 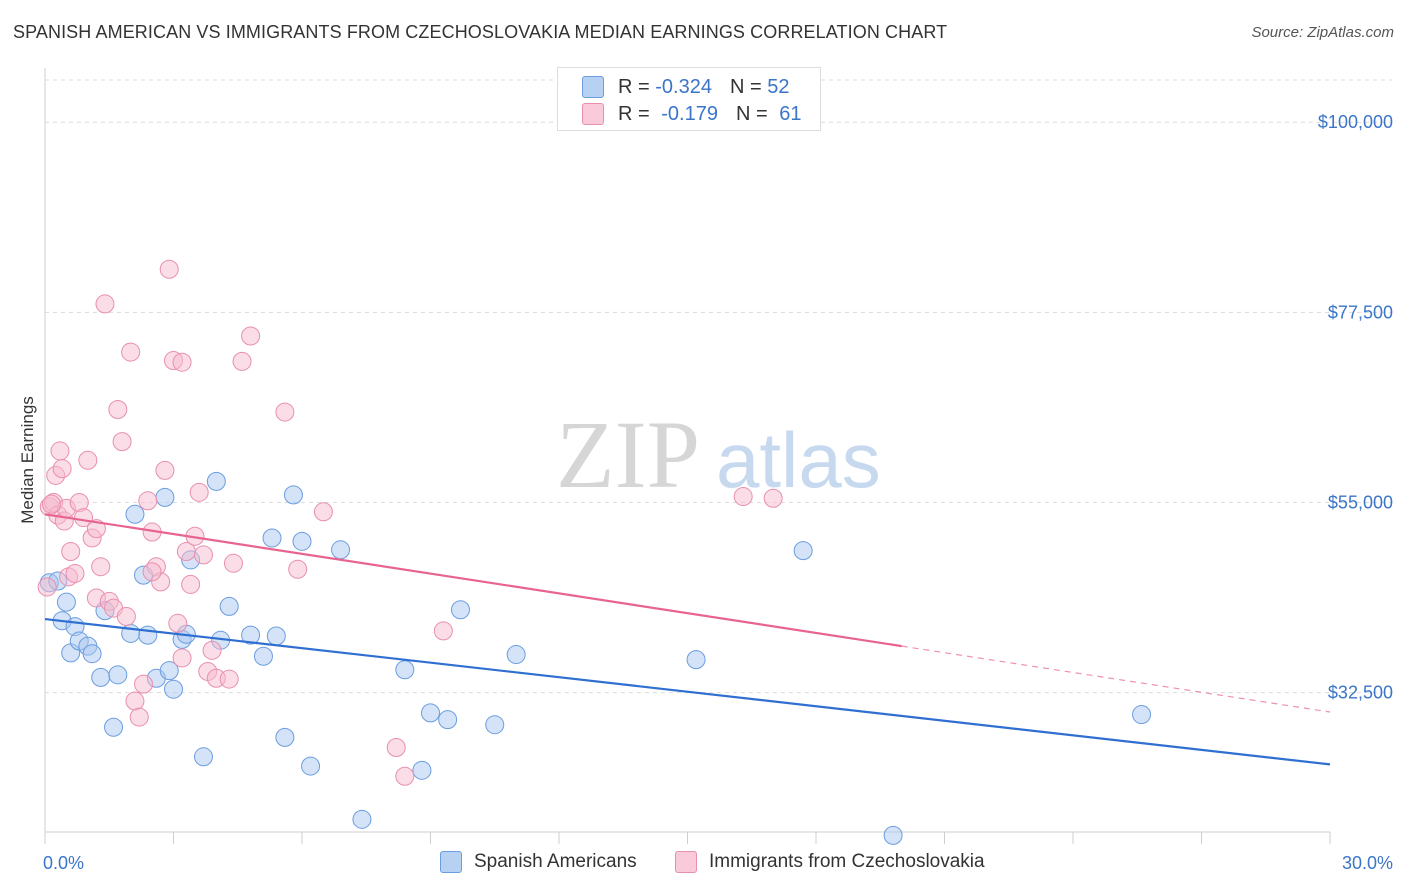 I want to click on legend-r-value: -0.324, so click(x=683, y=86).